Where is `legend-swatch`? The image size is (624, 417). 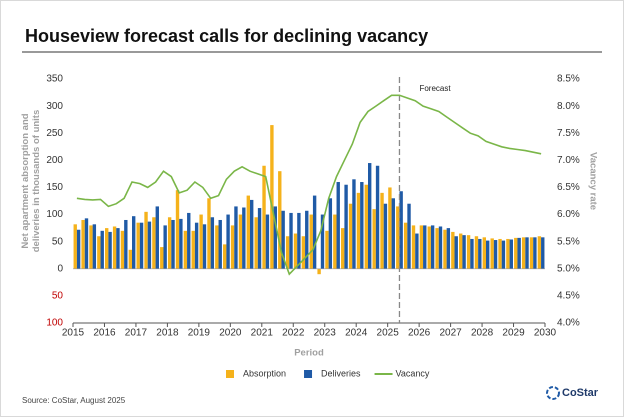
legend-swatch is located at coordinates (308, 374).